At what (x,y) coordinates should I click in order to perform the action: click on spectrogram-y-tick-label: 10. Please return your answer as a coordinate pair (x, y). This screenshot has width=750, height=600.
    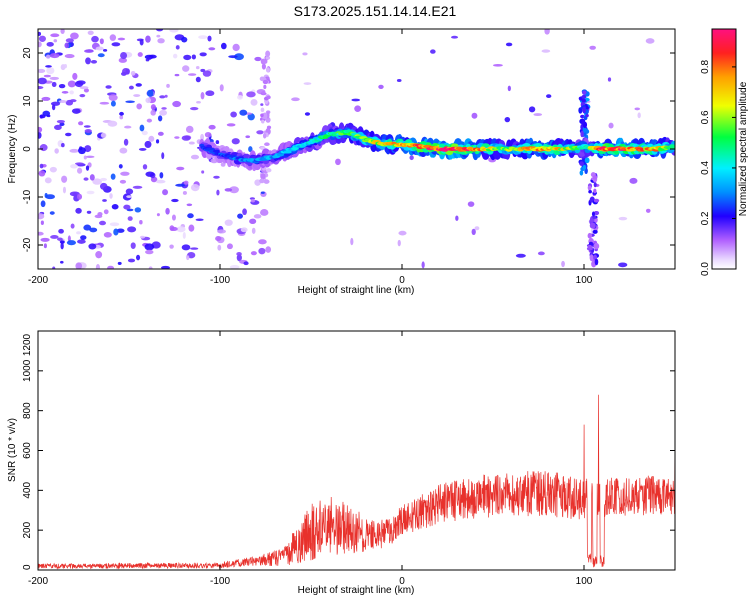
    Looking at the image, I should click on (27, 101).